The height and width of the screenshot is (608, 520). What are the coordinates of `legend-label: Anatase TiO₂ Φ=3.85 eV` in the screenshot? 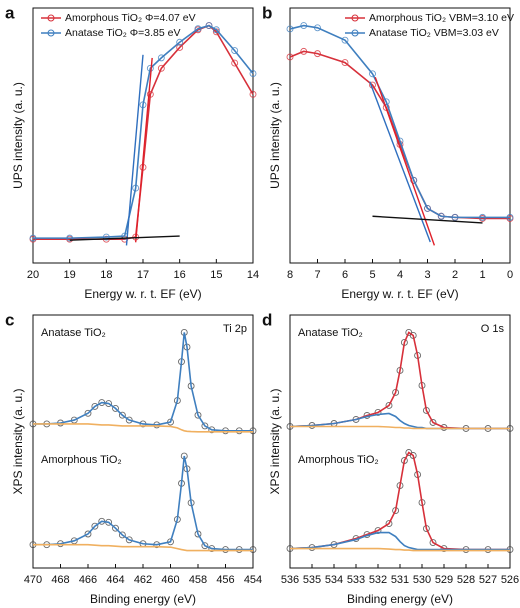 It's located at (122, 33).